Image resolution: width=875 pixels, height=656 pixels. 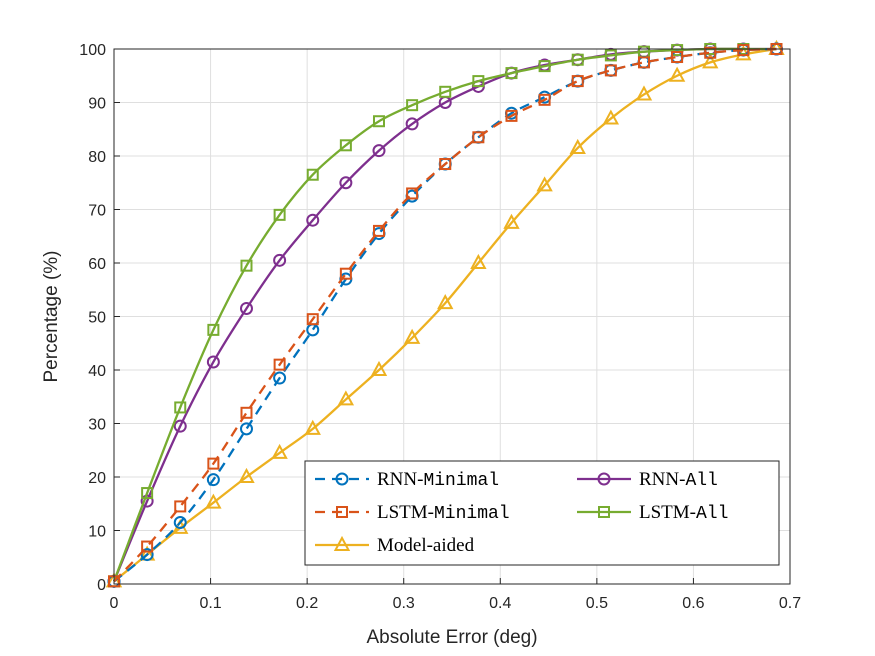 I want to click on legend-label: Model-aided, so click(x=426, y=545).